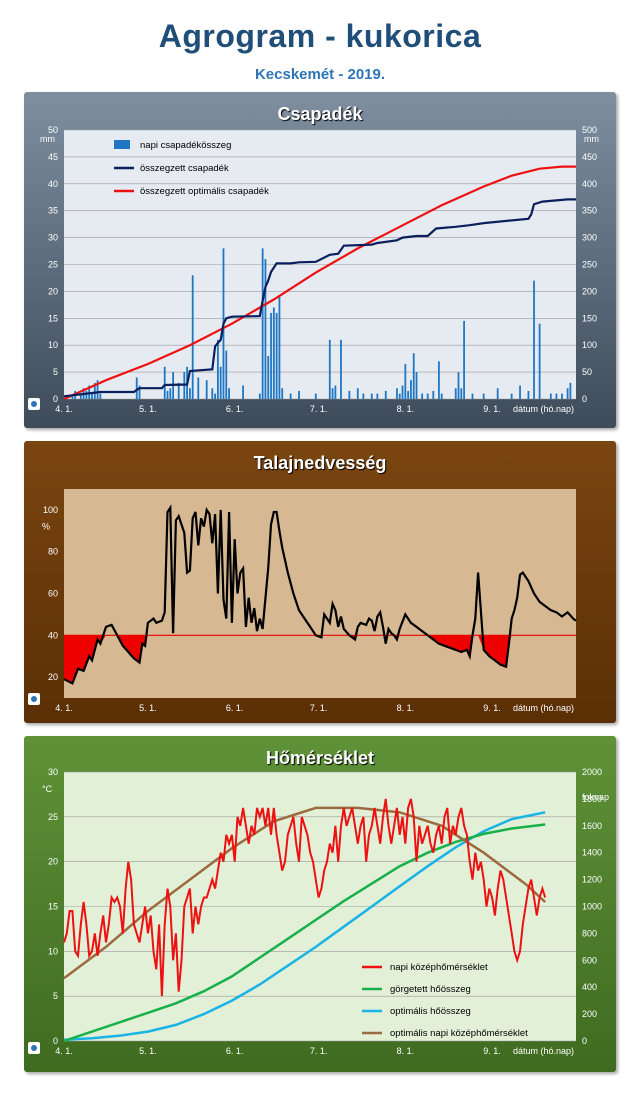  Describe the element at coordinates (589, 345) in the screenshot. I see `y2-tick-label: 100` at that location.